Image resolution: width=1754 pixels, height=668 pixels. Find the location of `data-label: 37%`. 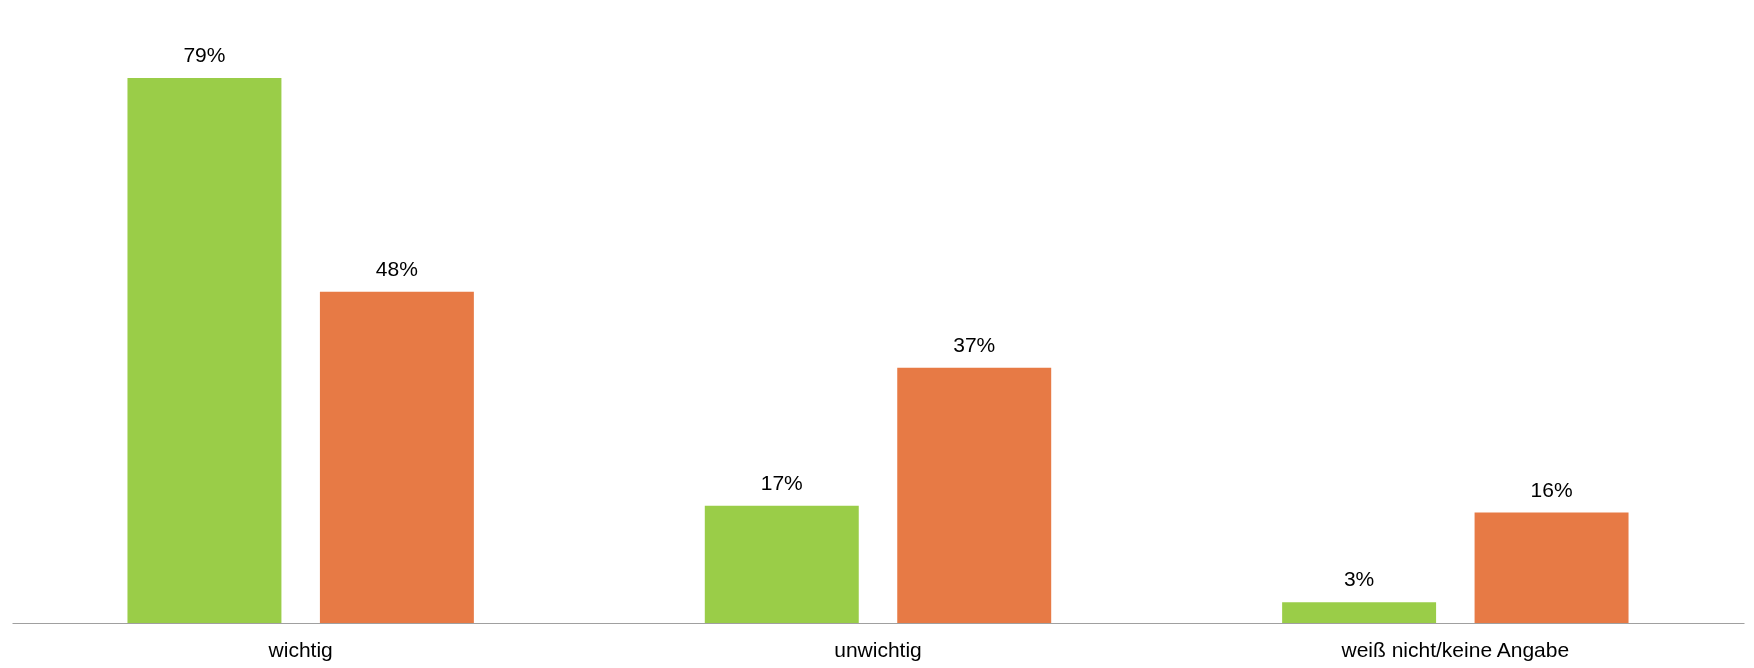

data-label: 37% is located at coordinates (974, 344).